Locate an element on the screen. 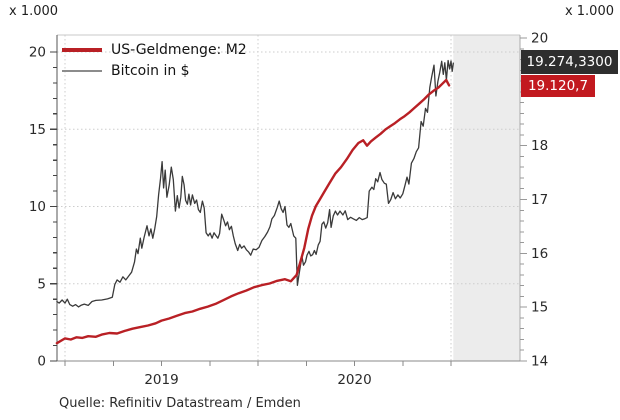  right-axis-tick-label: 17 is located at coordinates (539, 200).